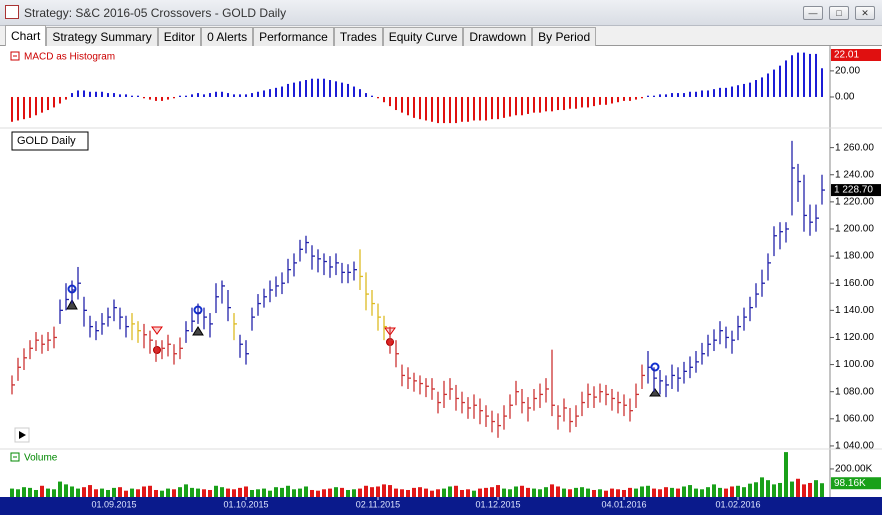  I want to click on minimize-button: —, so click(813, 13).